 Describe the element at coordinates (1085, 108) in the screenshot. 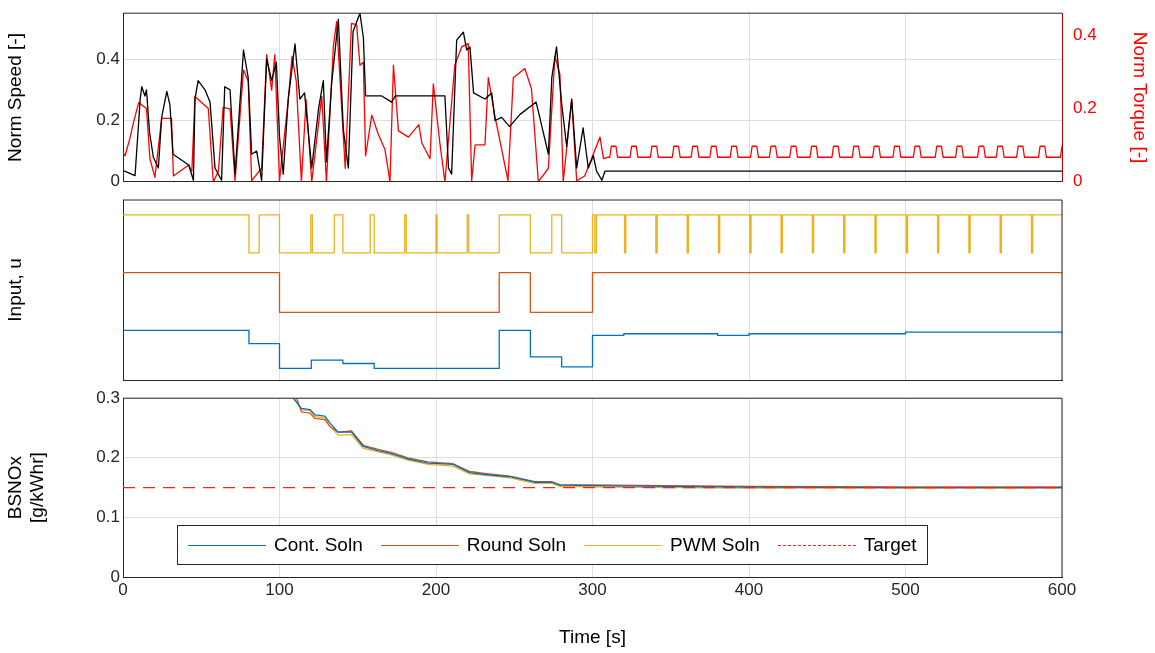

I see `y2-tick-label: 0.2` at that location.